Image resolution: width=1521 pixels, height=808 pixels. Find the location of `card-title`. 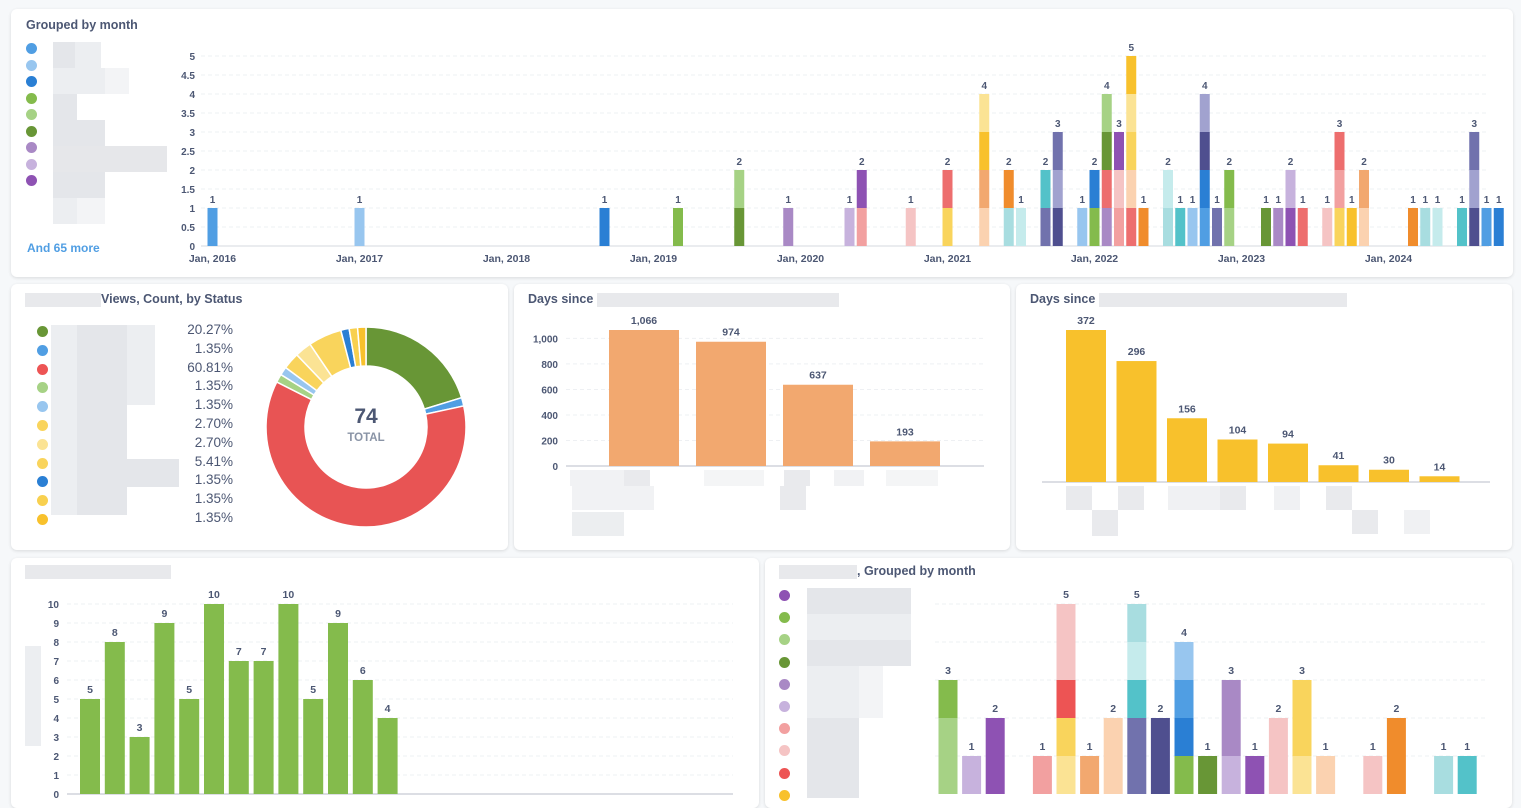

card-title is located at coordinates (98, 571).